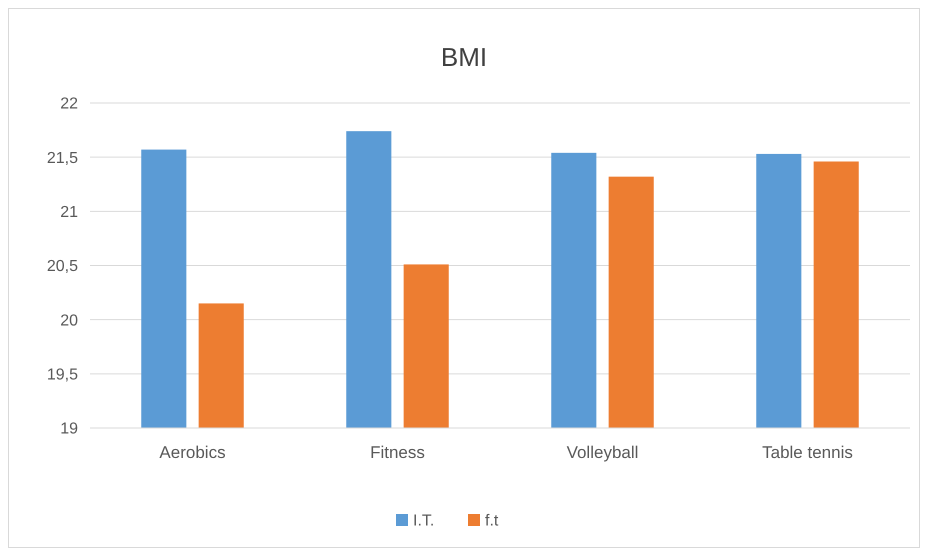 This screenshot has height=550, width=928. I want to click on y-tick-label: 21, so click(69, 212).